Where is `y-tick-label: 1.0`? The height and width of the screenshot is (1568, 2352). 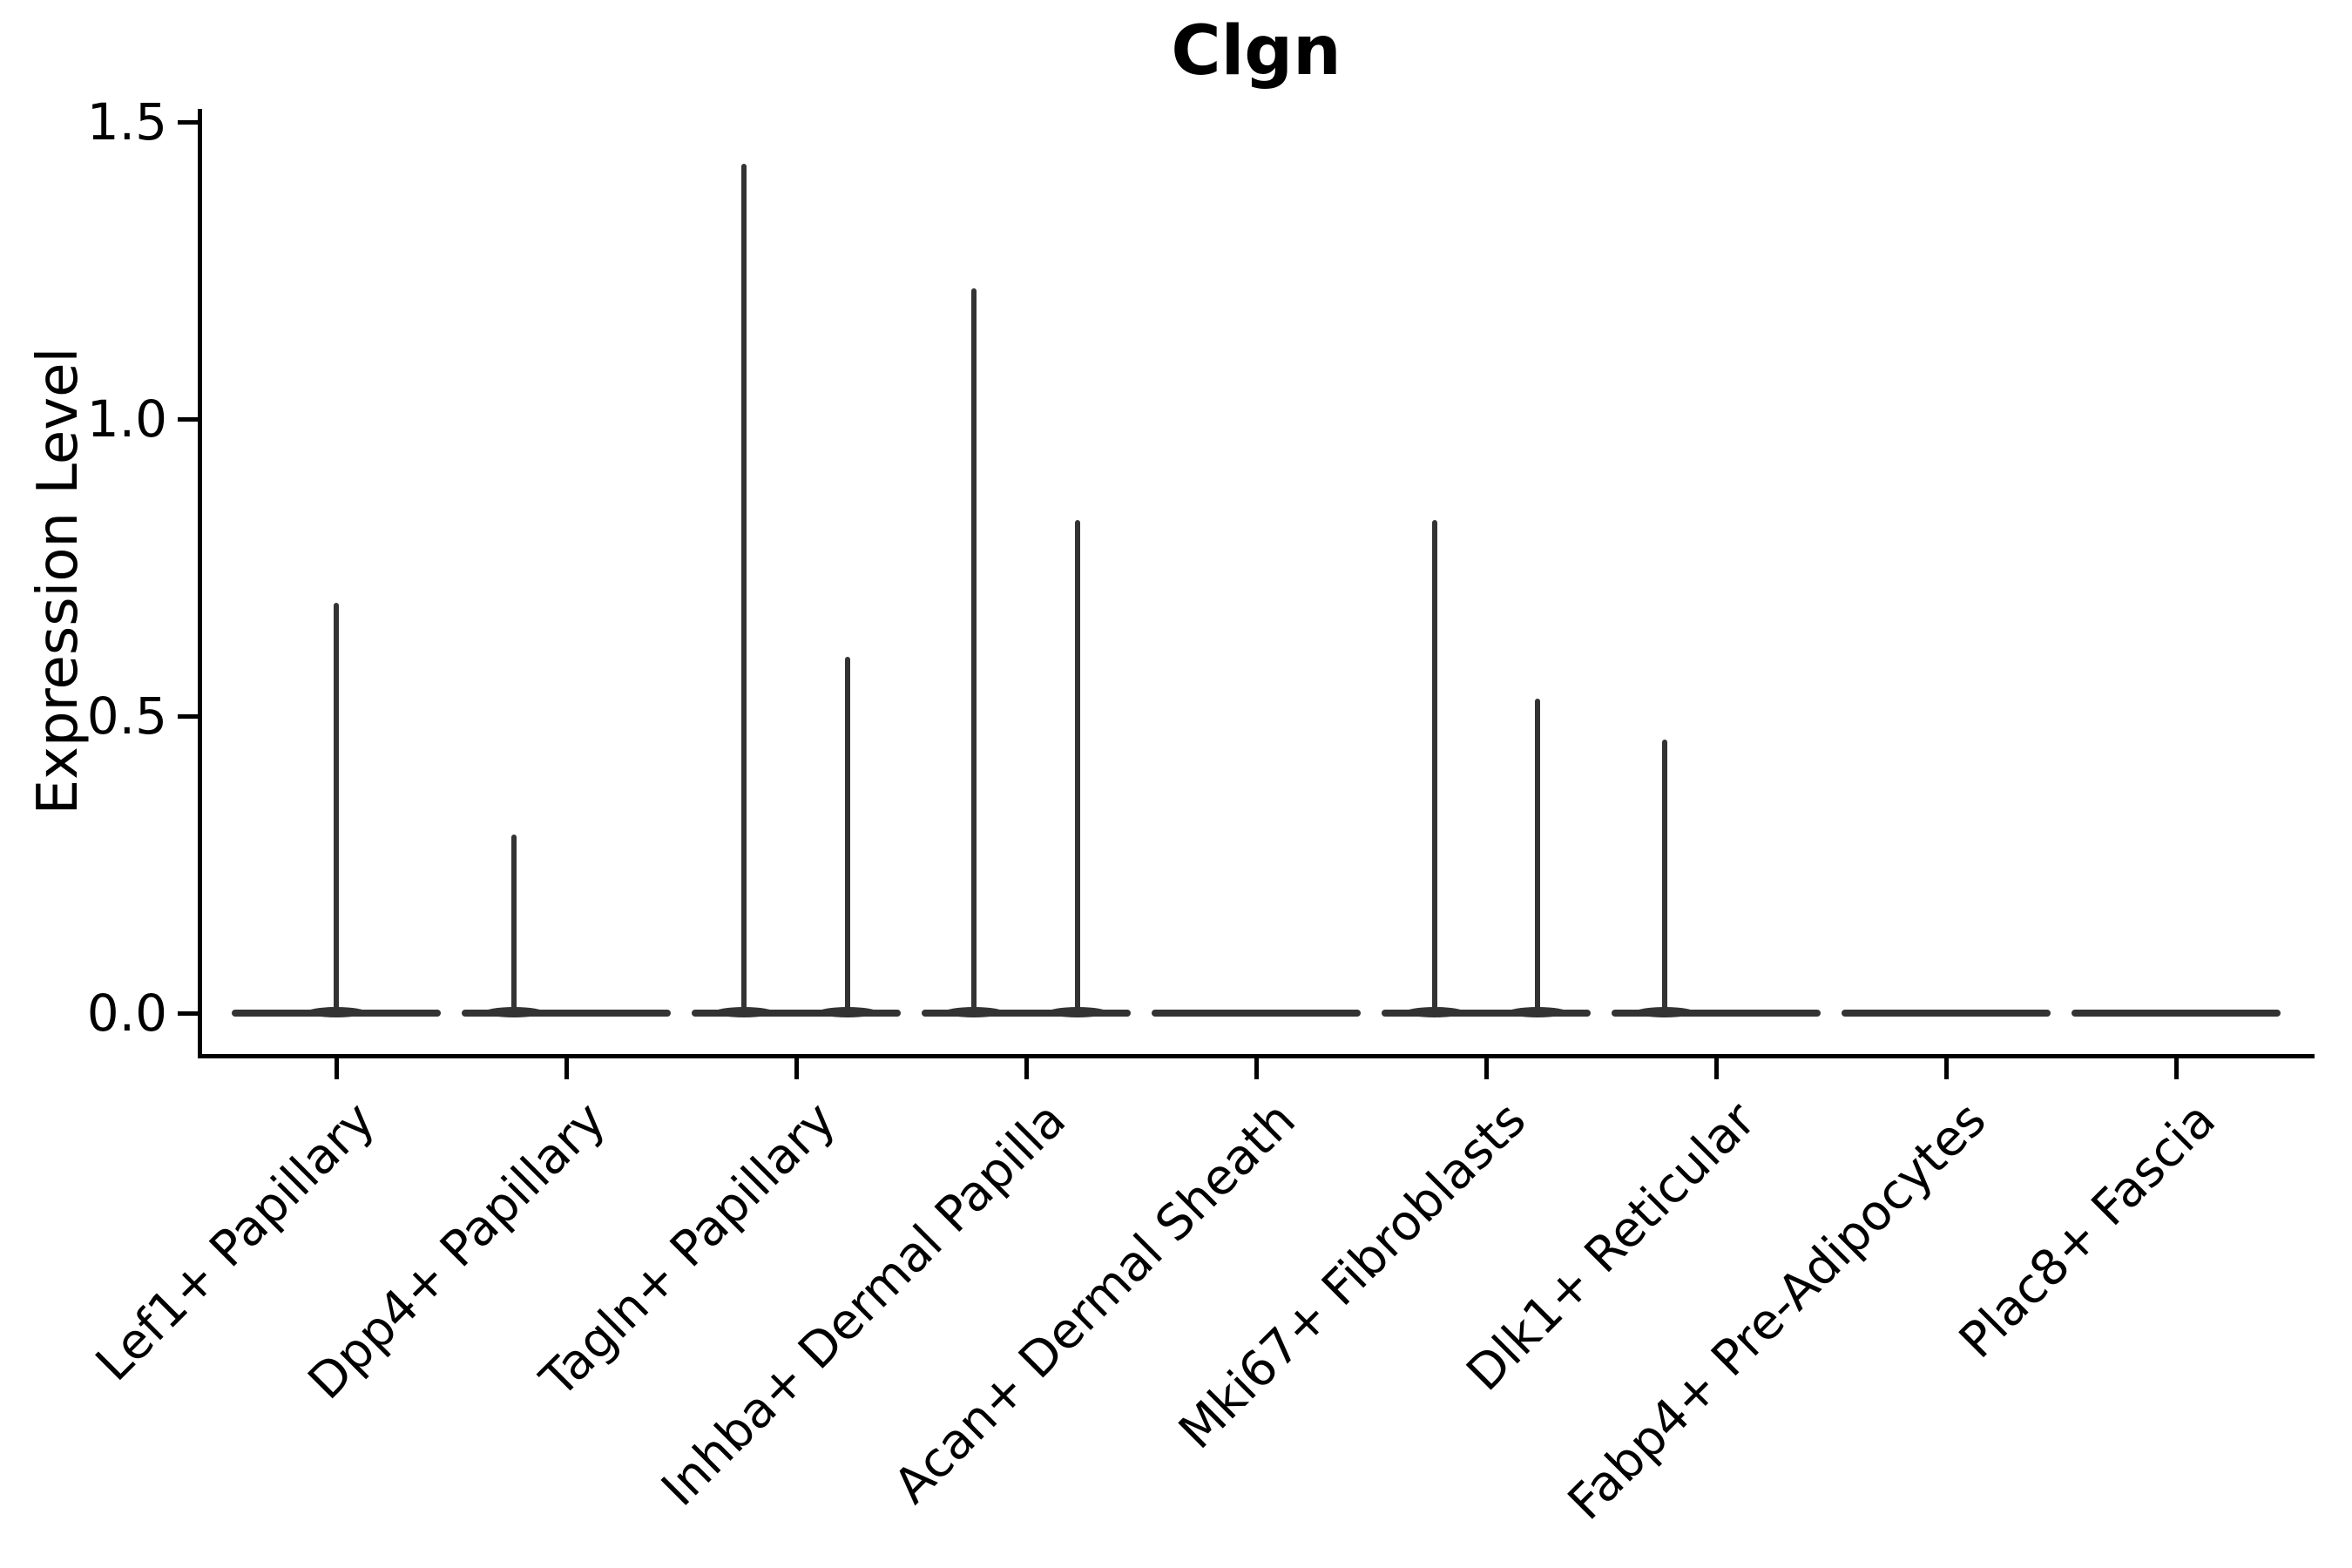
y-tick-label: 1.0 is located at coordinates (126, 419).